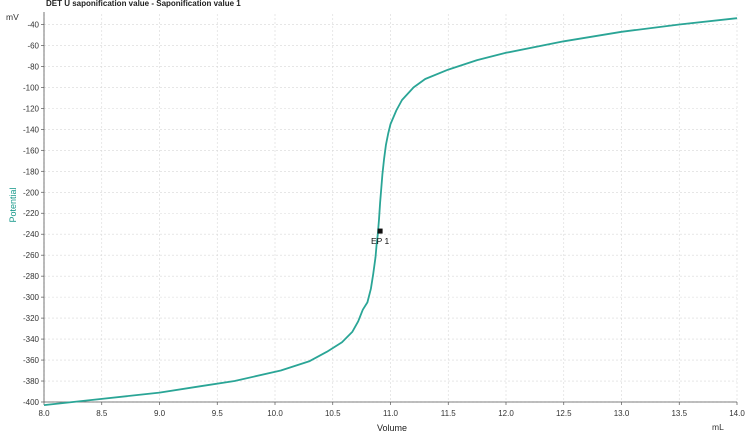 Image resolution: width=750 pixels, height=440 pixels. What do you see at coordinates (31, 234) in the screenshot?
I see `y-tick-label: -240` at bounding box center [31, 234].